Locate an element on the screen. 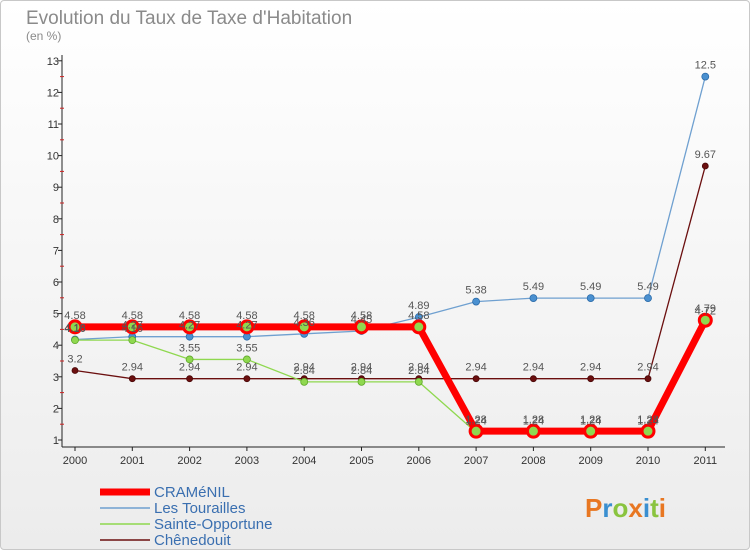 Image resolution: width=750 pixels, height=550 pixels. data-label-che-nedouit: 3.2 is located at coordinates (74, 359).